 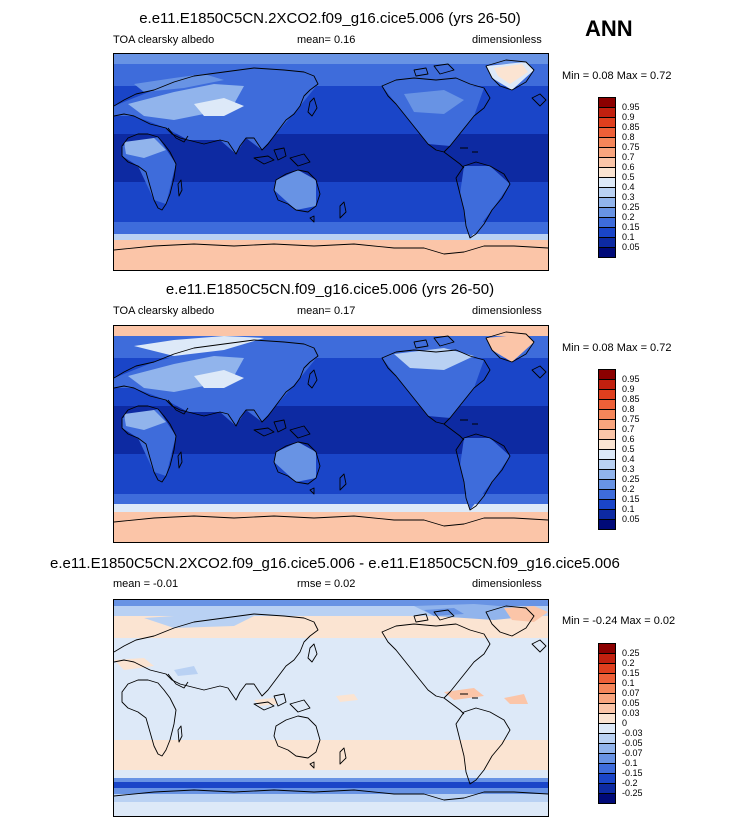 What do you see at coordinates (607, 798) in the screenshot?
I see `panel-3-colorbar-swatch` at bounding box center [607, 798].